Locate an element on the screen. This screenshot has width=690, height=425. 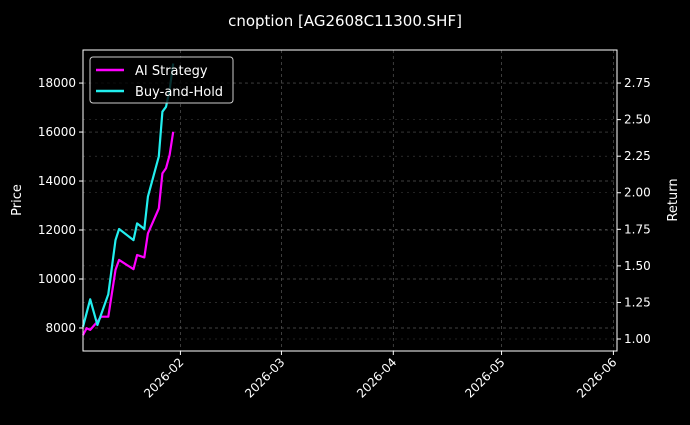
y-axis-right-label: Return is located at coordinates (673, 199).